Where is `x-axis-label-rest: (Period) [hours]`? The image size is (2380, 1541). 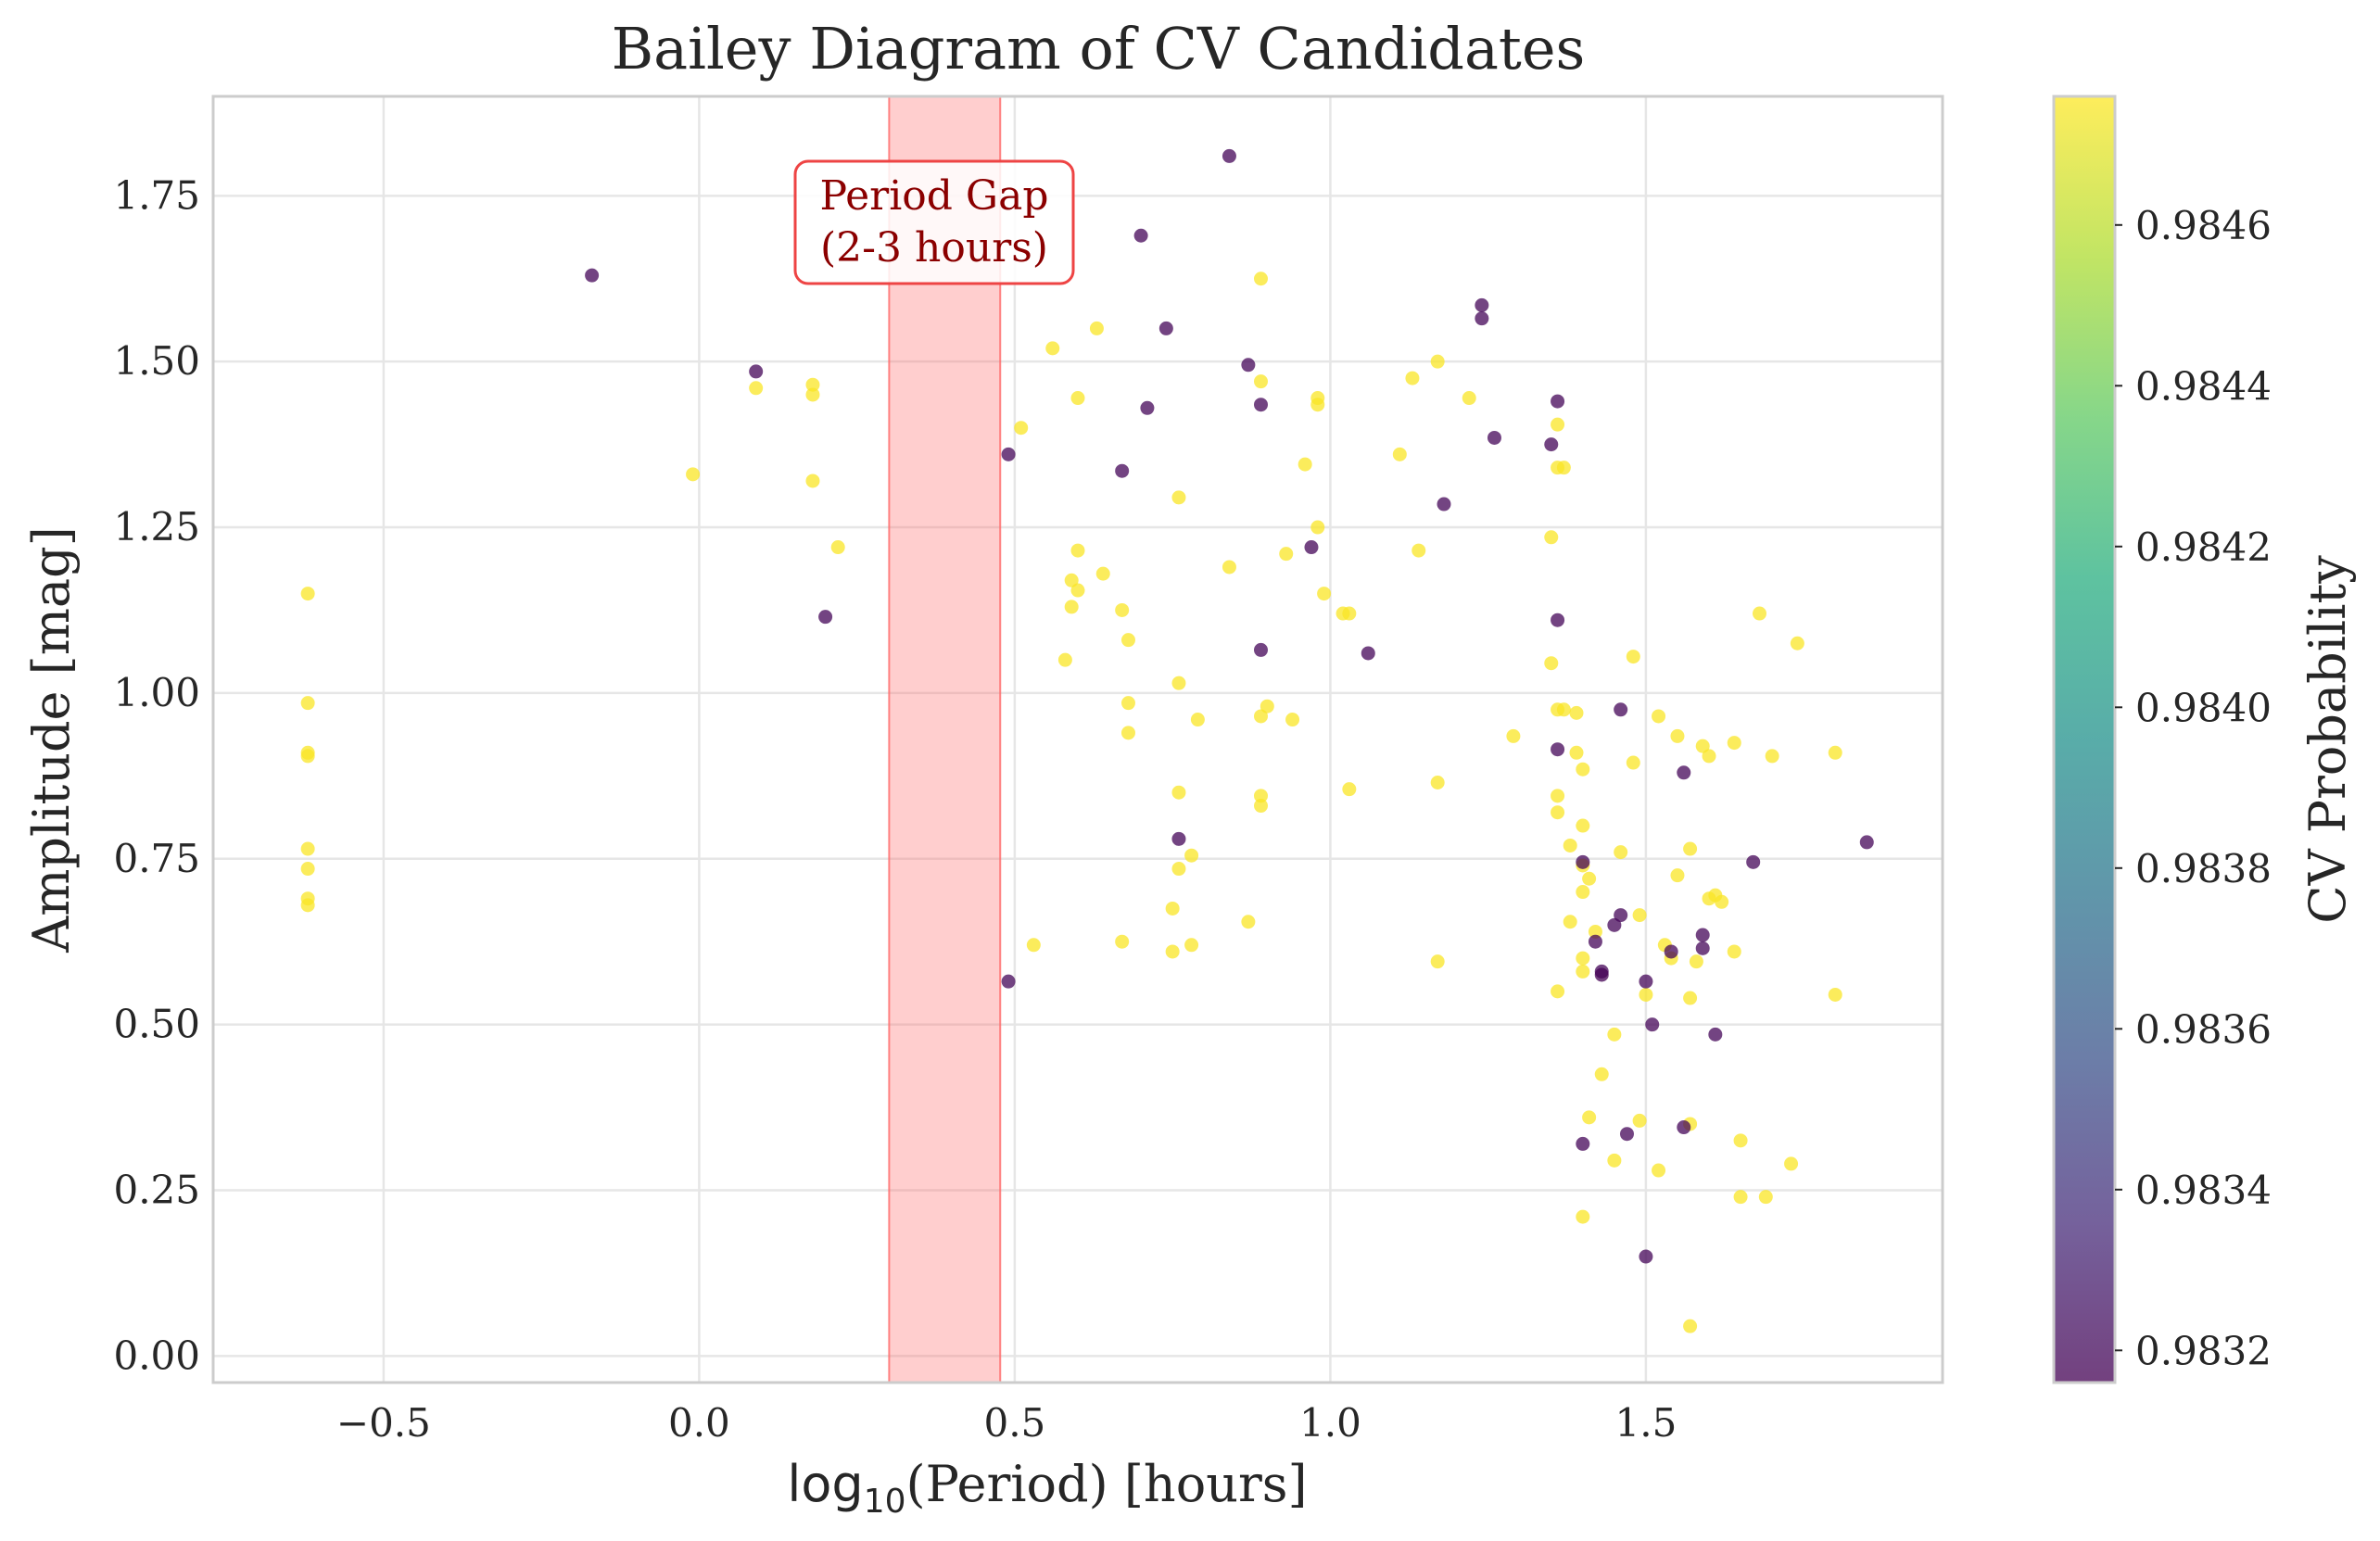 x-axis-label-rest: (Period) [hours] is located at coordinates (1107, 1484).